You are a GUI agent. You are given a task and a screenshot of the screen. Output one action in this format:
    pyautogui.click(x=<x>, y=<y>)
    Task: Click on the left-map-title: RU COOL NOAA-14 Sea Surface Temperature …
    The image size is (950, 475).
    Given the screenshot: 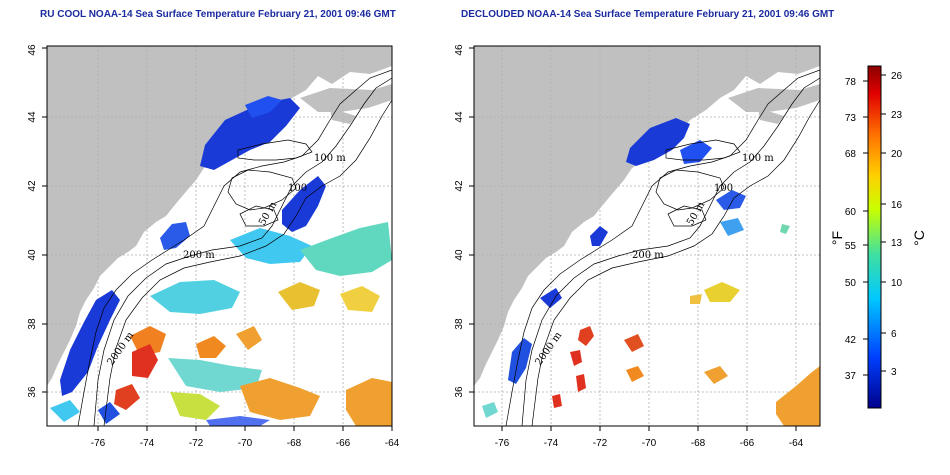 What is the action you would take?
    pyautogui.click(x=218, y=14)
    